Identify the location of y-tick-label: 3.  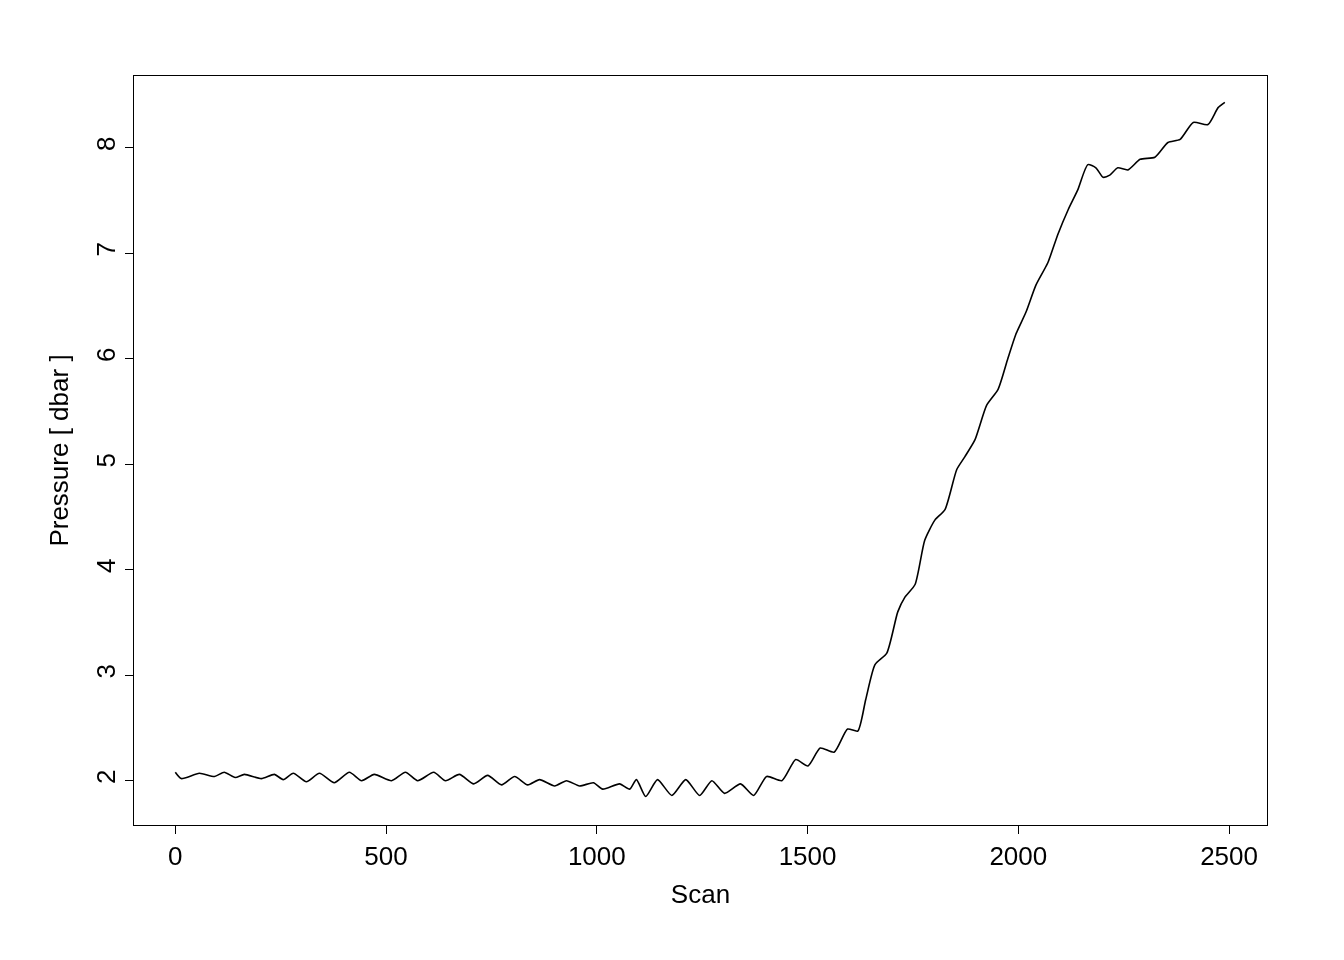
(105, 671).